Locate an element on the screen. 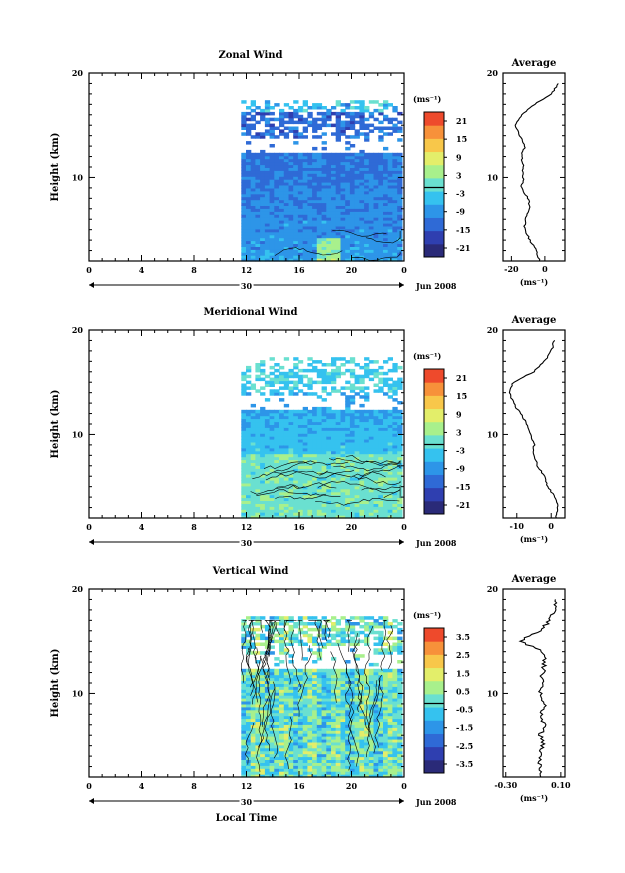 Image resolution: width=625 pixels, height=873 pixels. colorbar-tick-label: 3.5 is located at coordinates (463, 637).